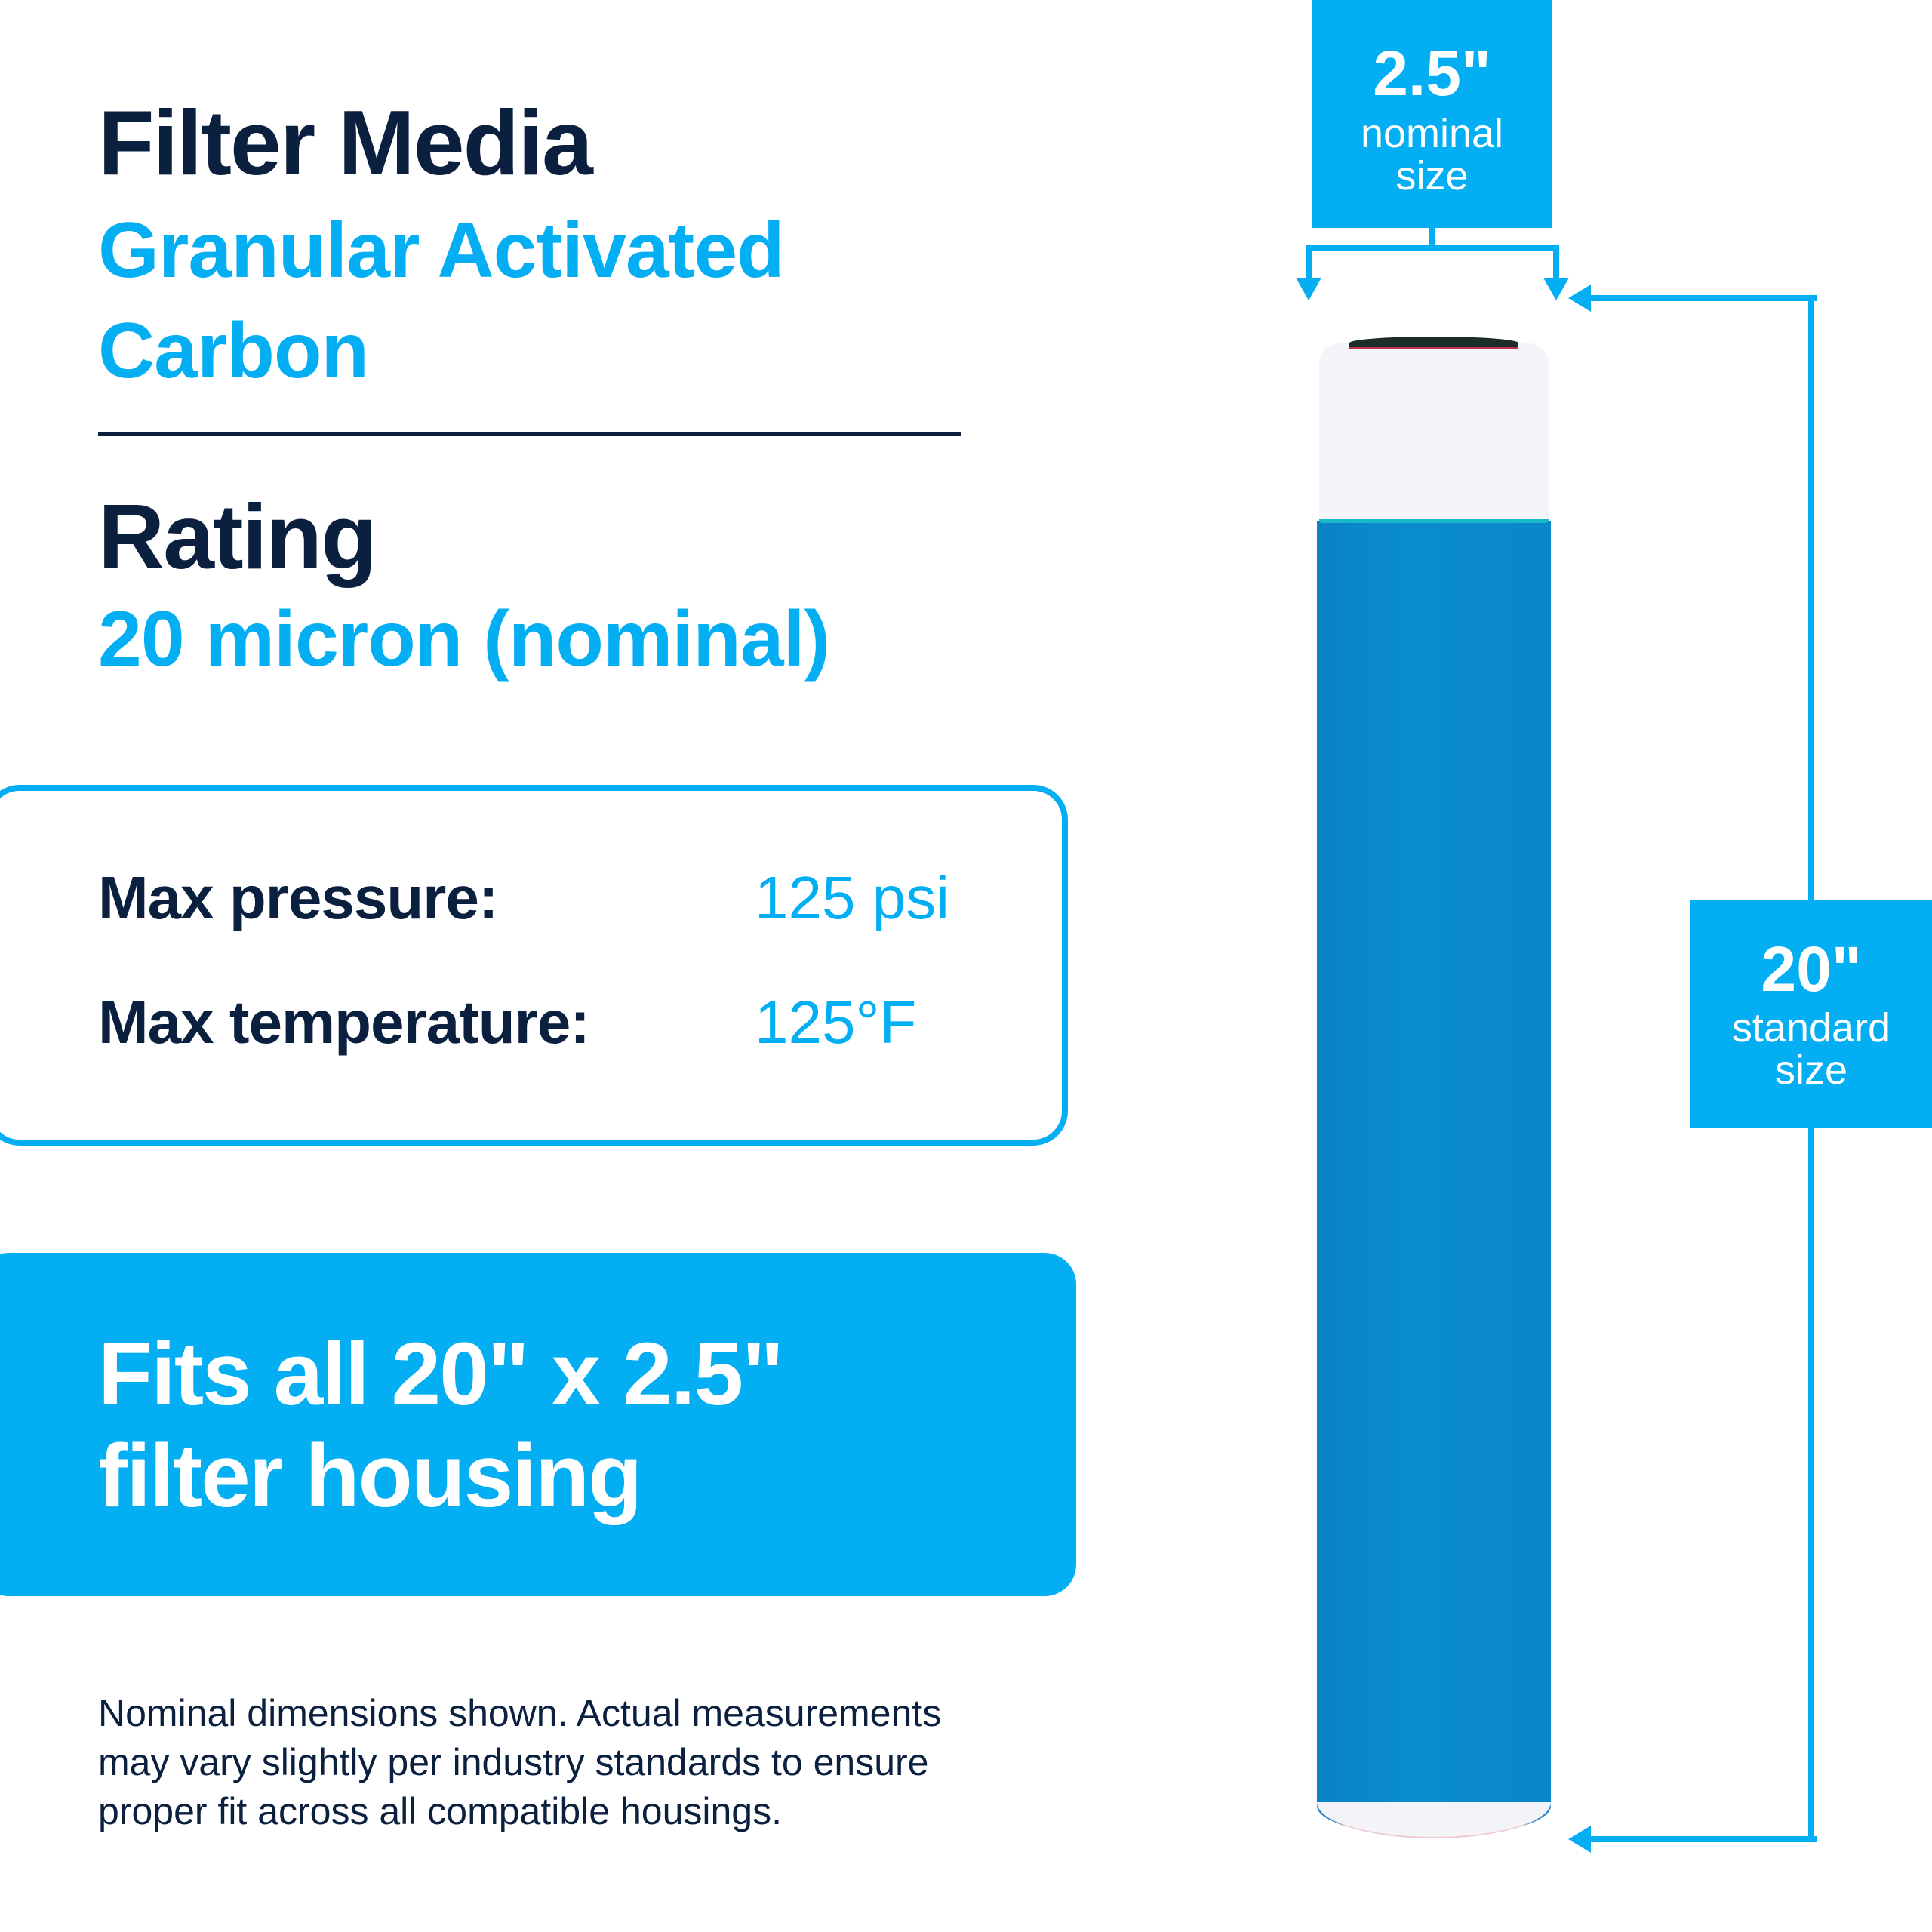 The width and height of the screenshot is (1932, 1932). I want to click on spec-label-pressure: Max pressure:, so click(298, 897).